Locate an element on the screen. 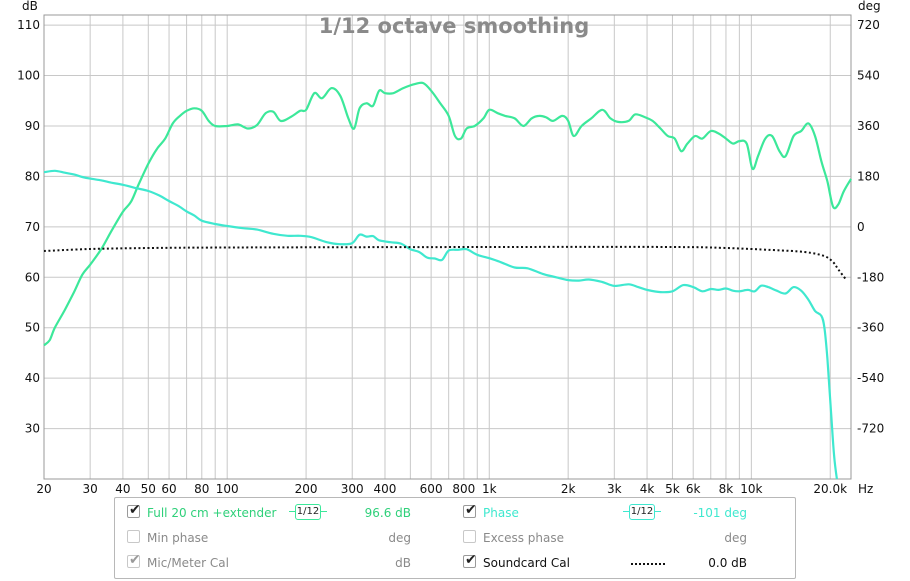 The height and width of the screenshot is (581, 910). phase-series-label: Phase is located at coordinates (501, 513).